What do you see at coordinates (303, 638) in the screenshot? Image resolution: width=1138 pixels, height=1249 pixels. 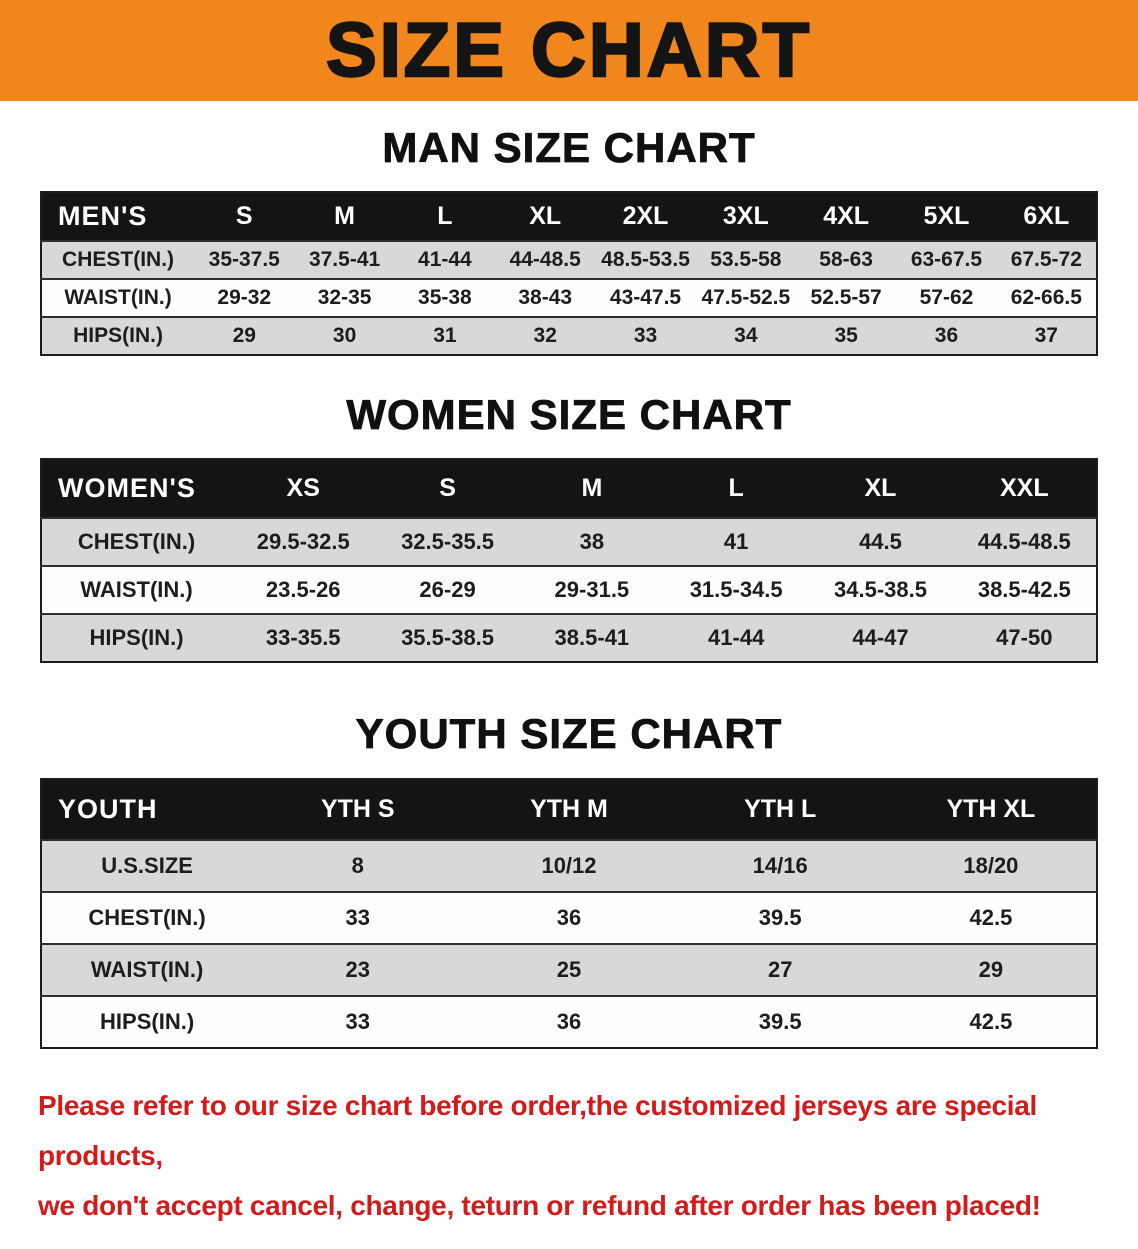 I see `value-cell: 33-35.5` at bounding box center [303, 638].